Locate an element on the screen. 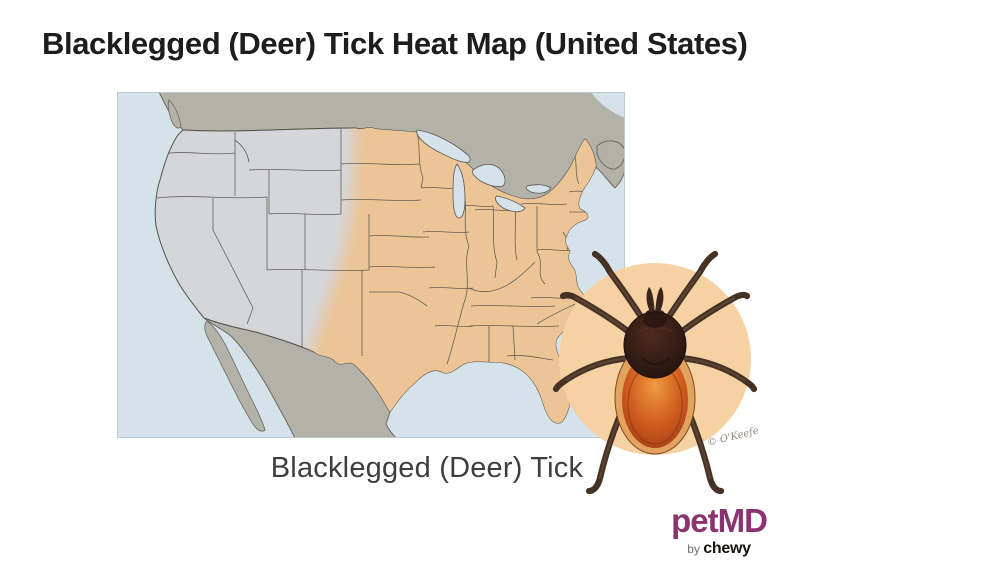 Image resolution: width=992 pixels, height=580 pixels. map-caption: Blacklegged (Deer) Tick is located at coordinates (427, 468).